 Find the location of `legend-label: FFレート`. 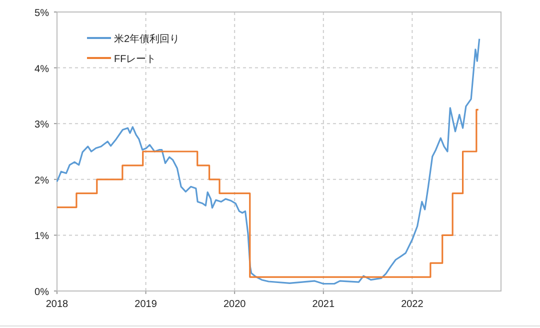

legend-label: FFレート is located at coordinates (135, 59).